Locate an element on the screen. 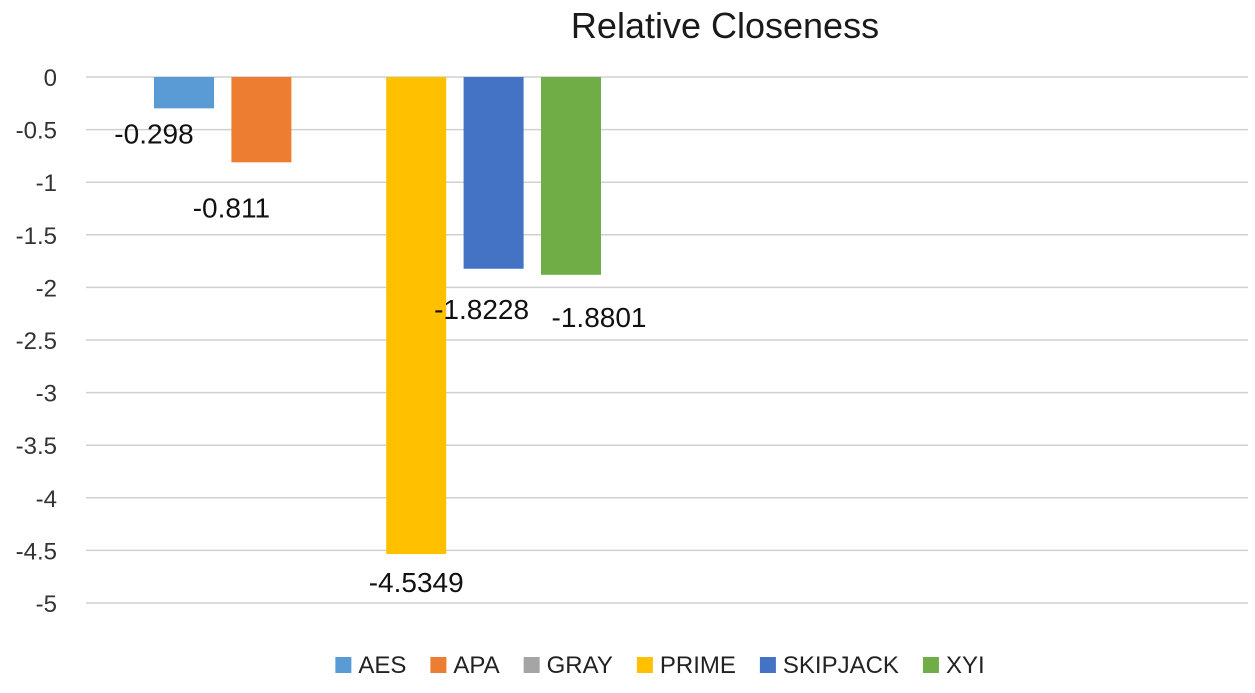  legend: AES APA GRAY PRIME SKIPJACK XYI is located at coordinates (660, 665).